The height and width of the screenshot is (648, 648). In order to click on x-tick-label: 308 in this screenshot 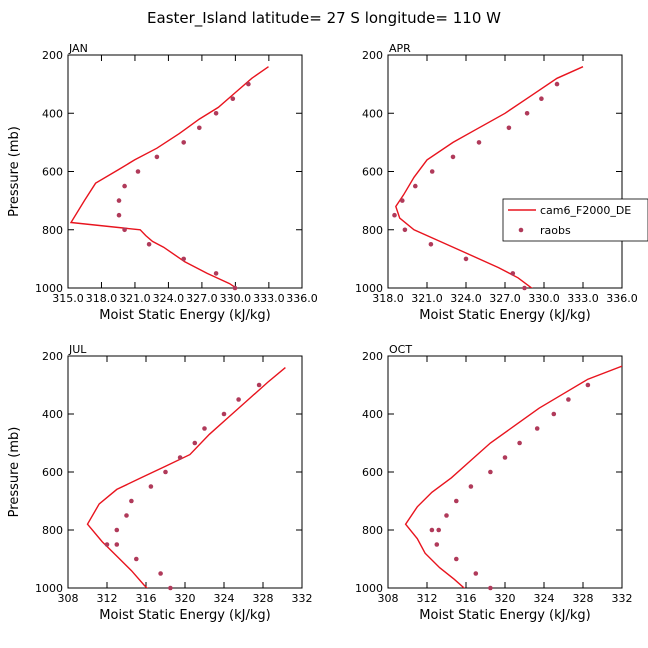, I will do `click(68, 598)`.